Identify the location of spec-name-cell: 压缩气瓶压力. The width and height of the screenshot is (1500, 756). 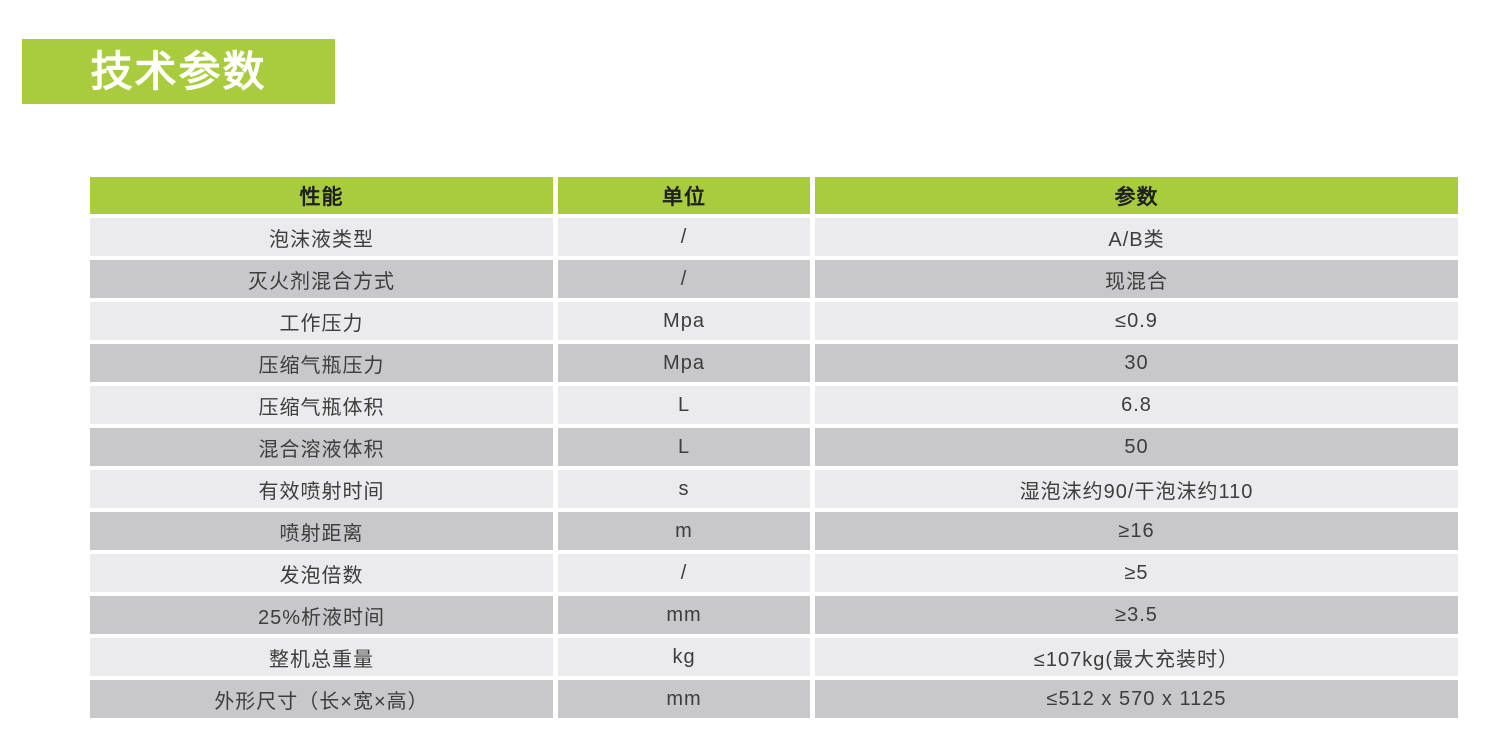
(321, 363).